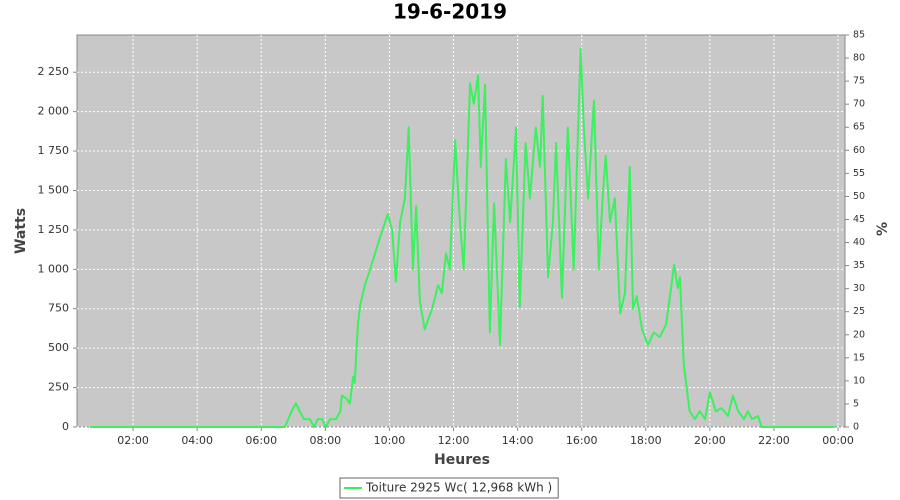 This screenshot has width=900, height=500. Describe the element at coordinates (774, 440) in the screenshot. I see `x-tick-label: 22:00` at that location.